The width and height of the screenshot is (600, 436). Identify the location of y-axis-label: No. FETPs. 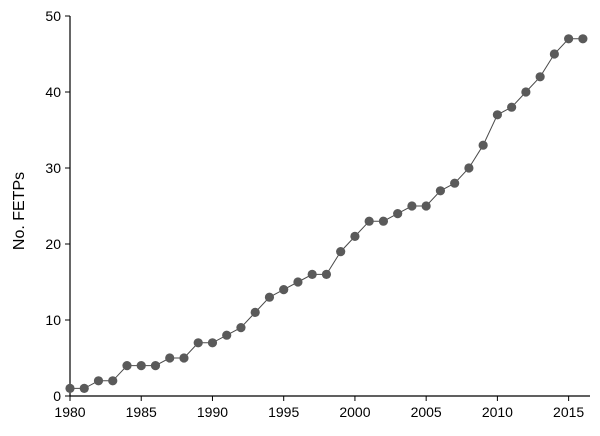
(19, 211).